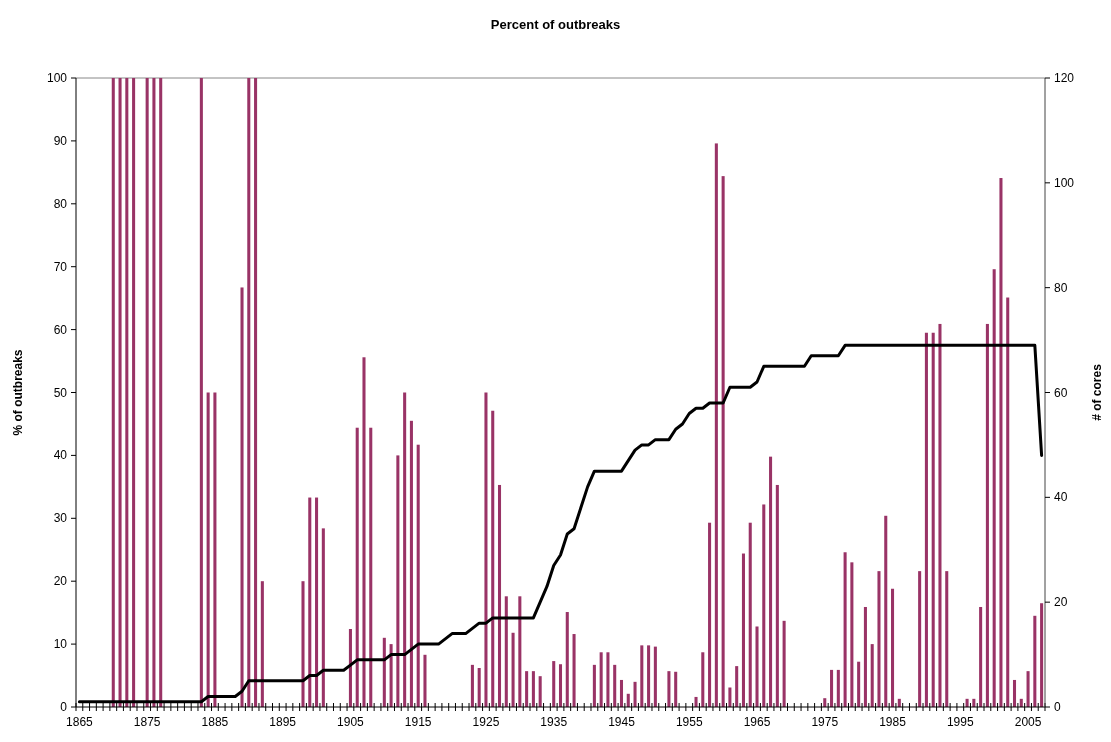 This screenshot has width=1111, height=742. What do you see at coordinates (555, 24) in the screenshot?
I see `chart-title: Percent of outbreaks` at bounding box center [555, 24].